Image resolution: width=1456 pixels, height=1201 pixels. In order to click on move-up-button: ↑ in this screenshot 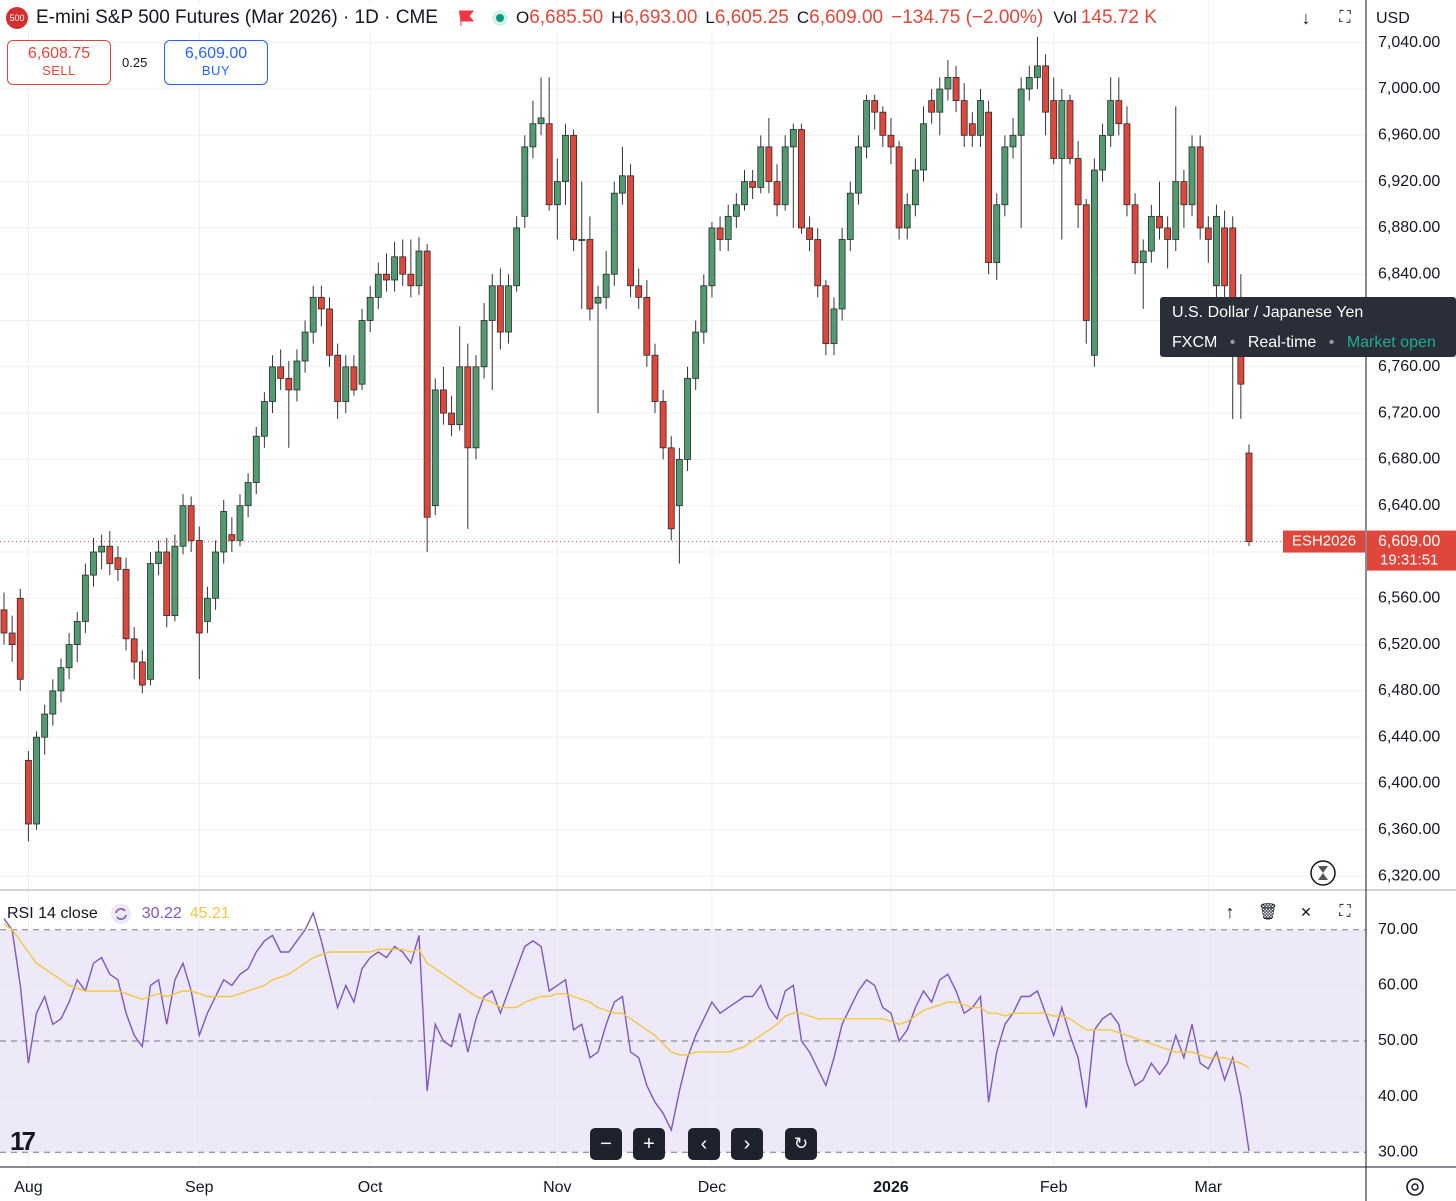, I will do `click(1230, 911)`.